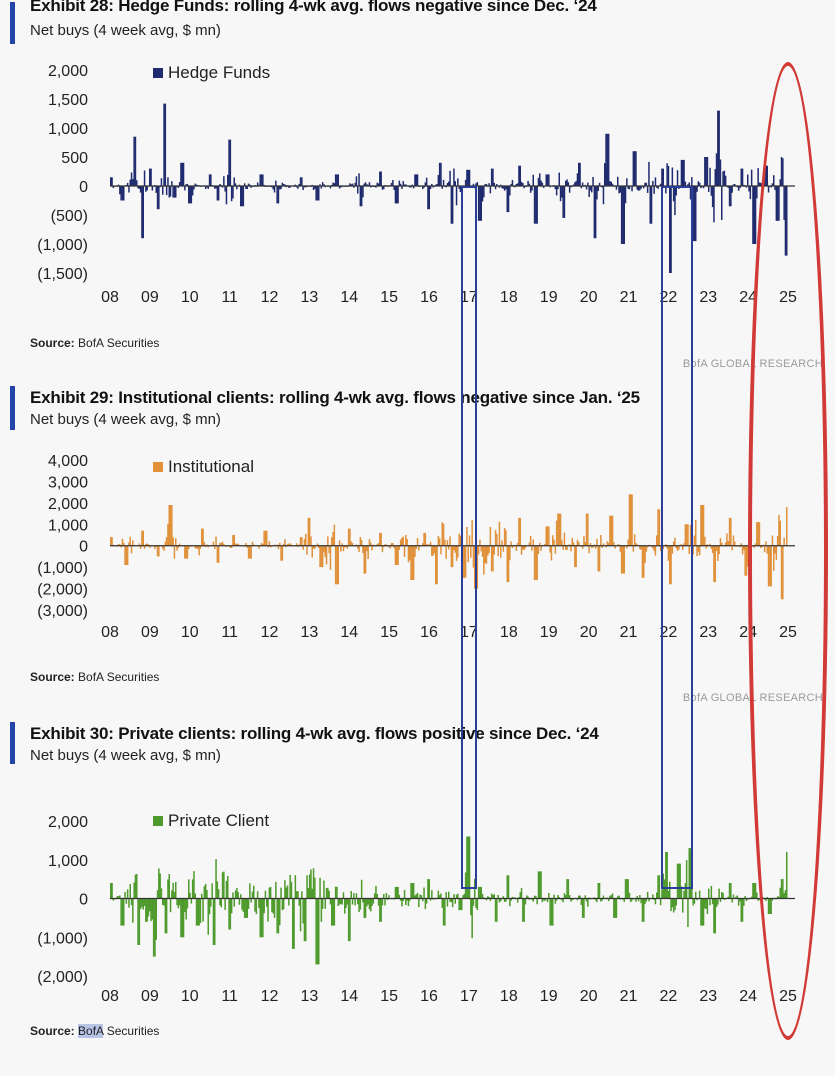 This screenshot has width=835, height=1076. What do you see at coordinates (748, 996) in the screenshot?
I see `x-tick-label: 24` at bounding box center [748, 996].